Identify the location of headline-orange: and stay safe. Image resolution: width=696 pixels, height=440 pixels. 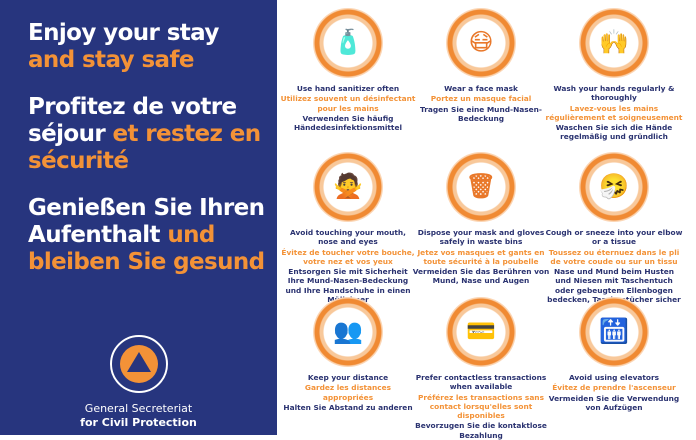
(111, 60).